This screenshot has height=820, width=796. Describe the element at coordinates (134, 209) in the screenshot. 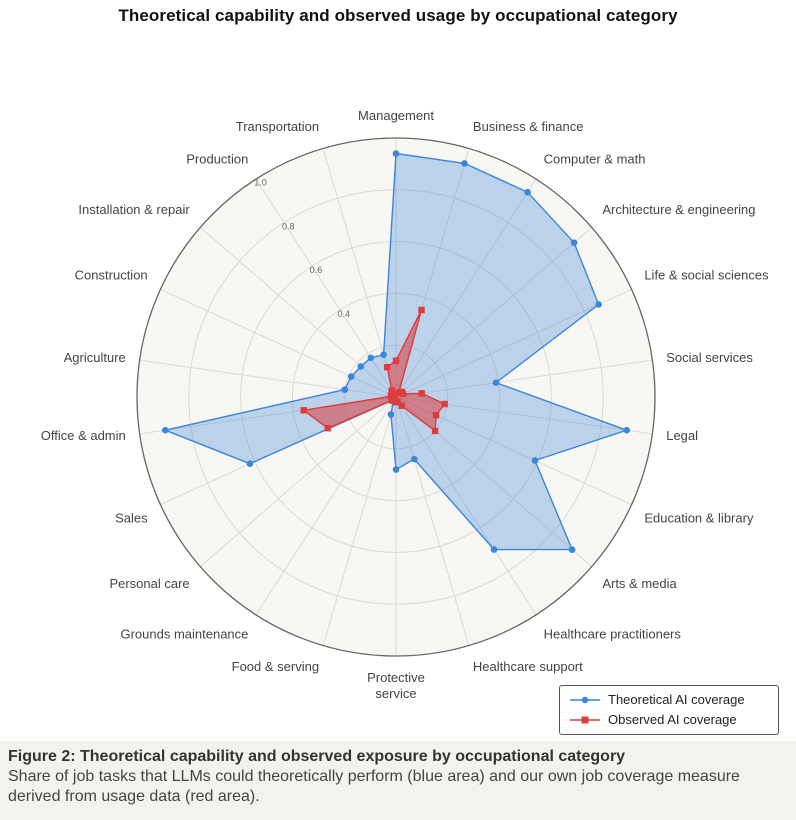

I see `category-label: Installation & repair` at that location.